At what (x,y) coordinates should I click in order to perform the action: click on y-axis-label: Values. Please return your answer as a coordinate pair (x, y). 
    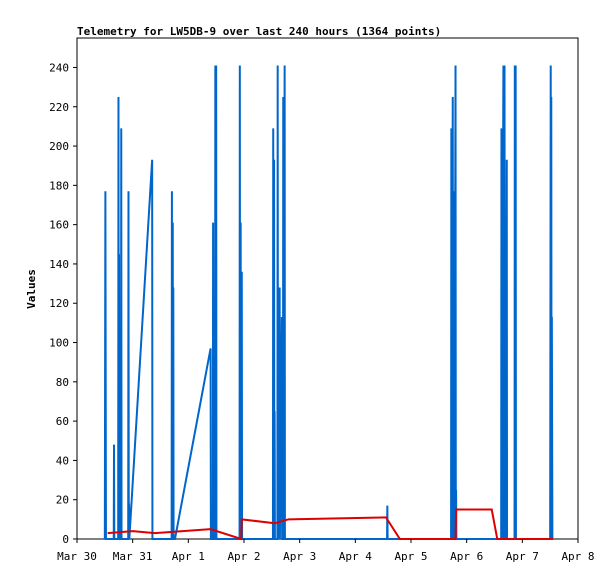
    Looking at the image, I should click on (31, 289).